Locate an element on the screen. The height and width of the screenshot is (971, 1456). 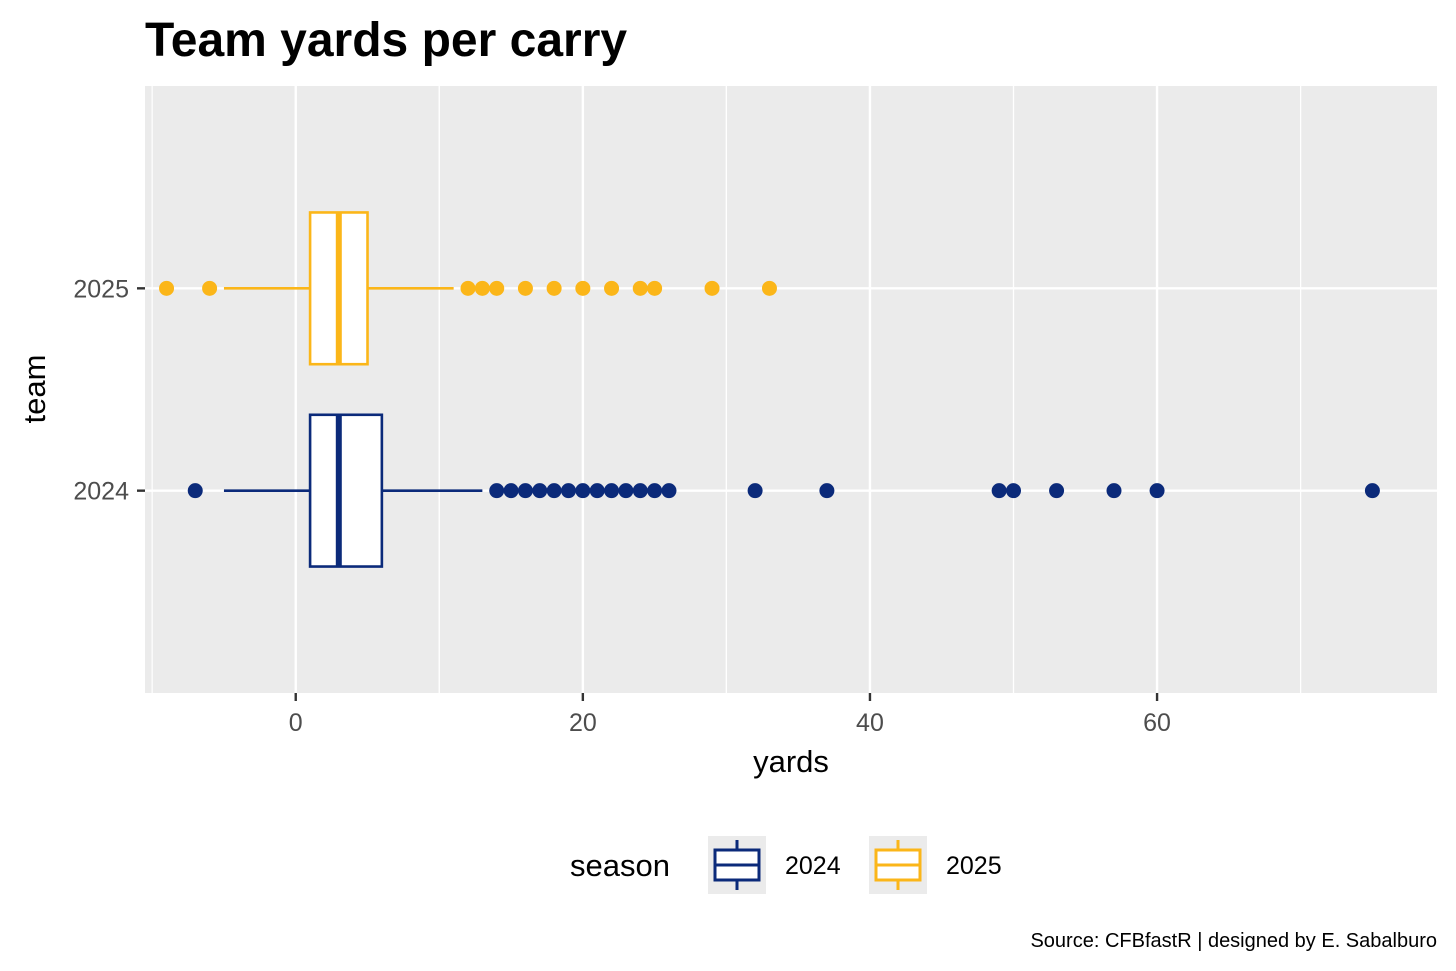
x-tick-label: 20 is located at coordinates (583, 723).